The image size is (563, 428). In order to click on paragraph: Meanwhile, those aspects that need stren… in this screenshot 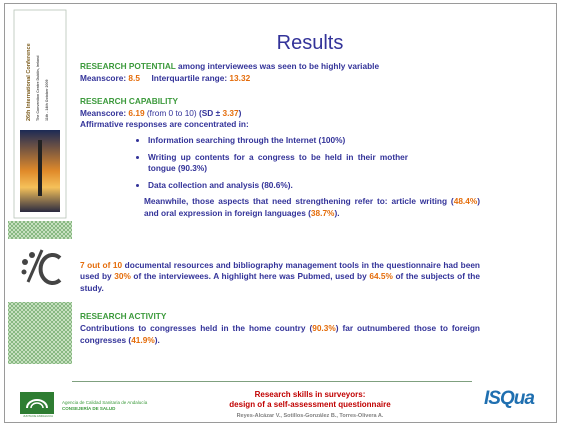, I will do `click(280, 207)`.